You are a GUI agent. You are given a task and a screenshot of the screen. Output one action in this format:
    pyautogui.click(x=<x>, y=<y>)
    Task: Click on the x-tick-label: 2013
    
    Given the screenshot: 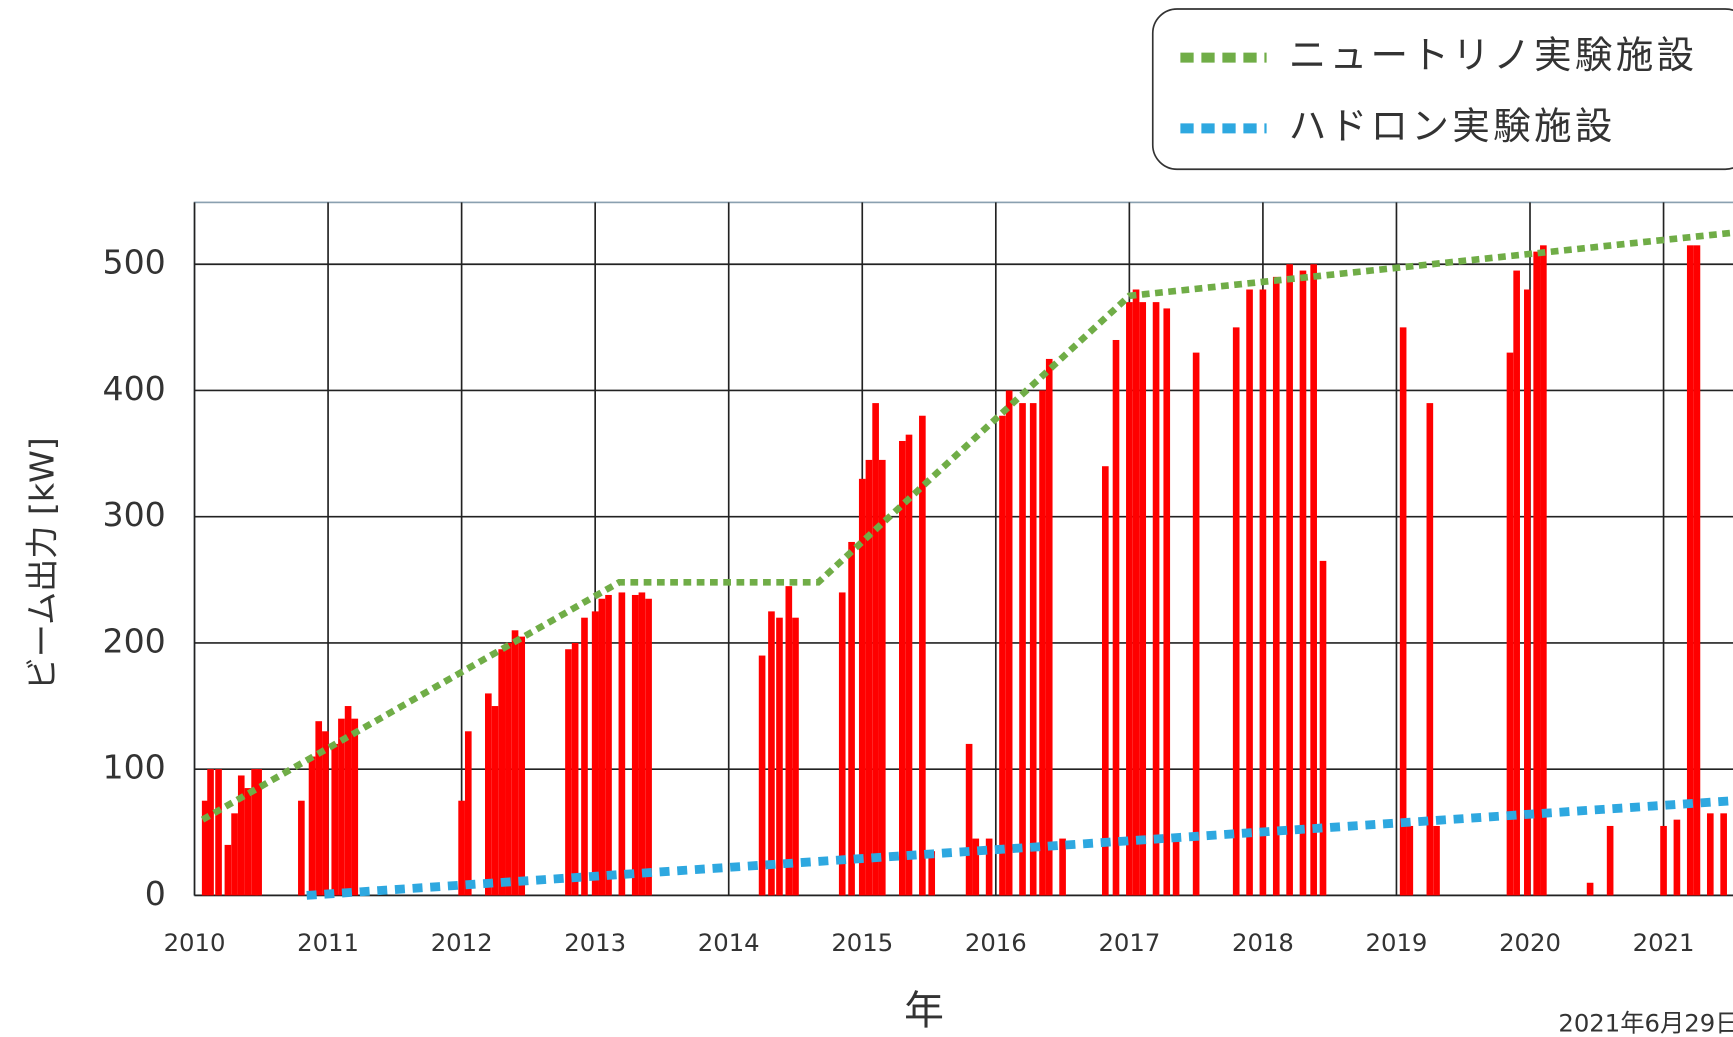 What is the action you would take?
    pyautogui.click(x=595, y=942)
    